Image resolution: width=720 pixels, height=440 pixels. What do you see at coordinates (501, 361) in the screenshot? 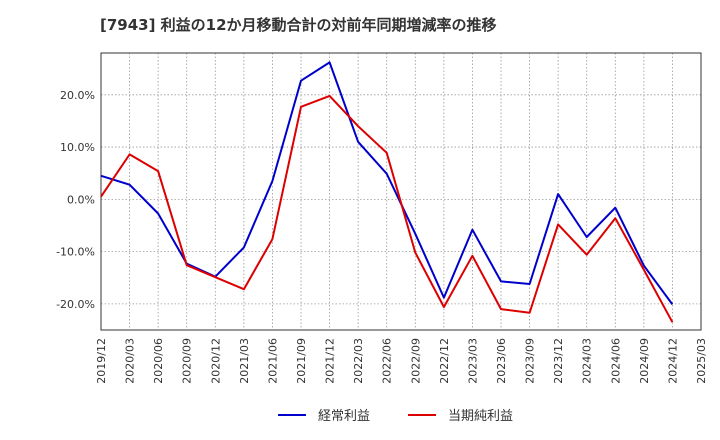
I see `x-tick-label: 2023/06` at bounding box center [501, 361].